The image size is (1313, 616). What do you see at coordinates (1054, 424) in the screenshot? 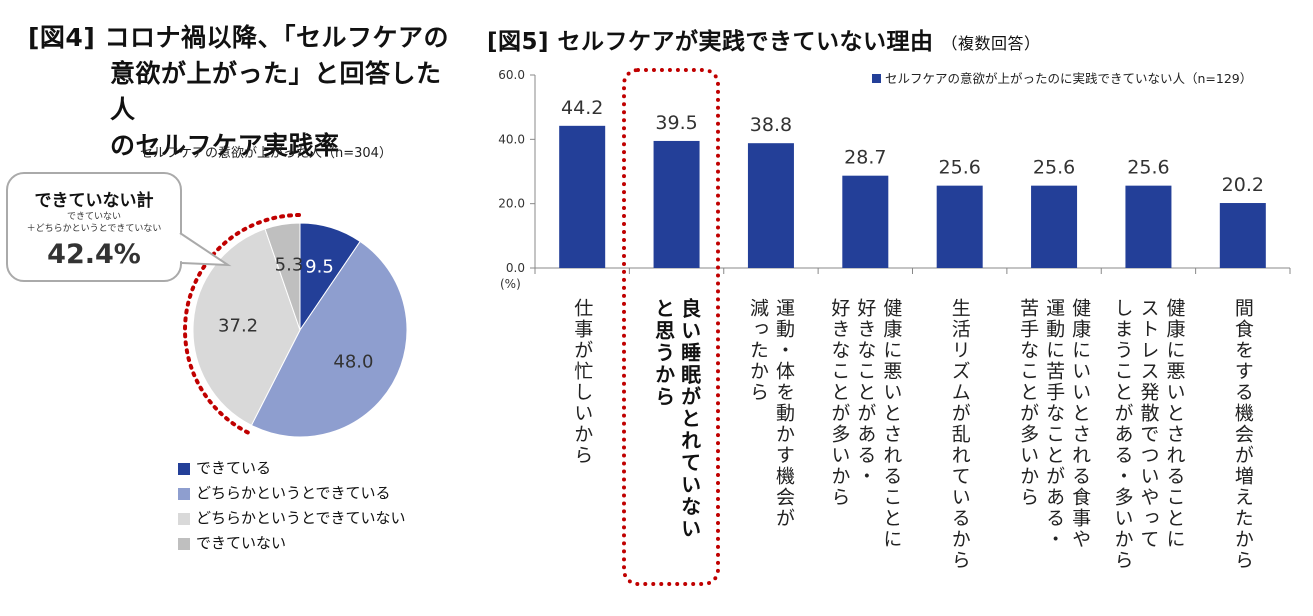
I see `bar-category-label: 健康にいいとされる食事や 運動に苦手なことがある・ 苦手なことが多いから` at bounding box center [1054, 424].